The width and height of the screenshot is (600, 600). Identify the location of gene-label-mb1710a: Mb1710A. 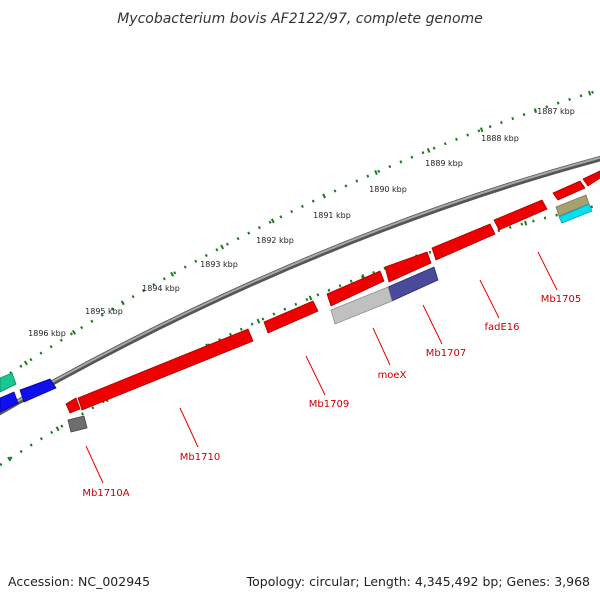
(105, 493).